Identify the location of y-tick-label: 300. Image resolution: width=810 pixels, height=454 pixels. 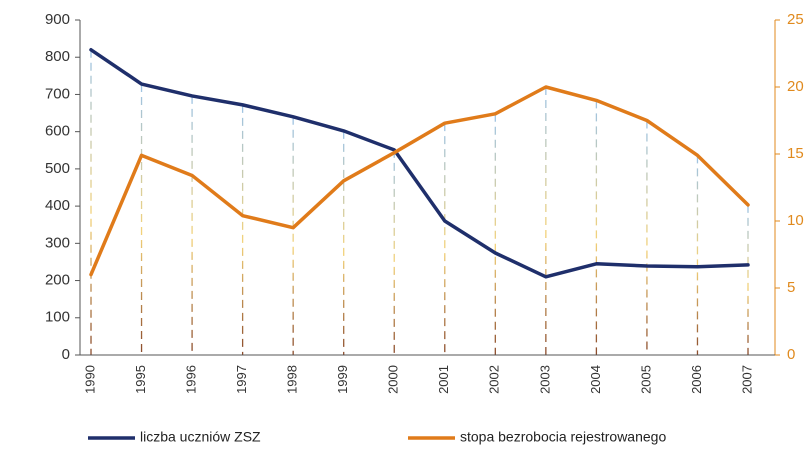
(57, 242).